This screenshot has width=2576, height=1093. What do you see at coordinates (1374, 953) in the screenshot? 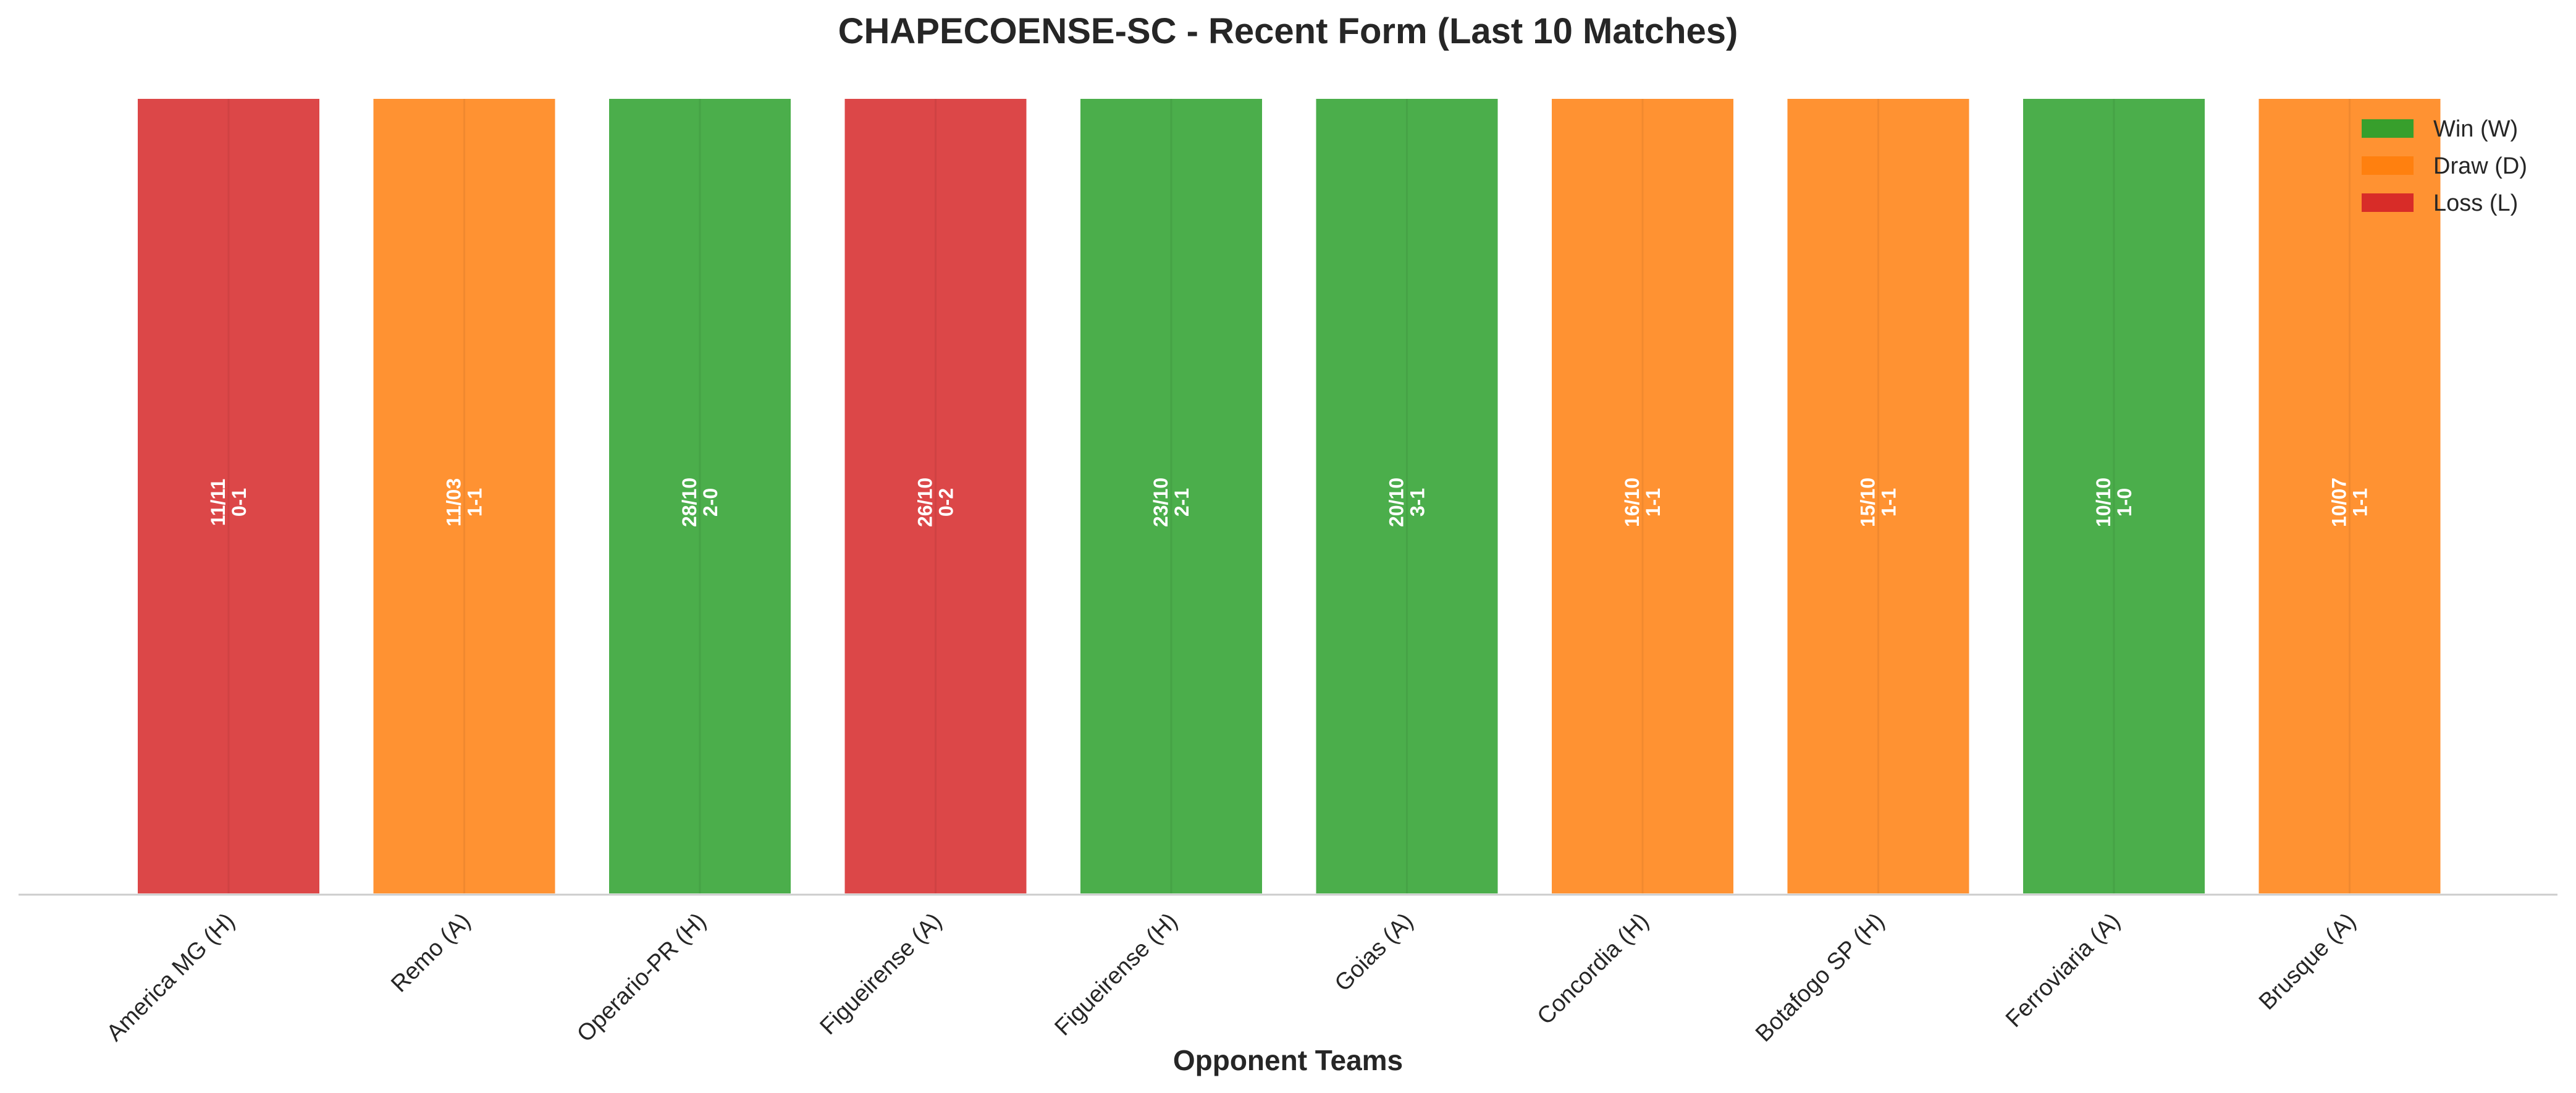
I see `x-tick-label: Goias (A)` at bounding box center [1374, 953].